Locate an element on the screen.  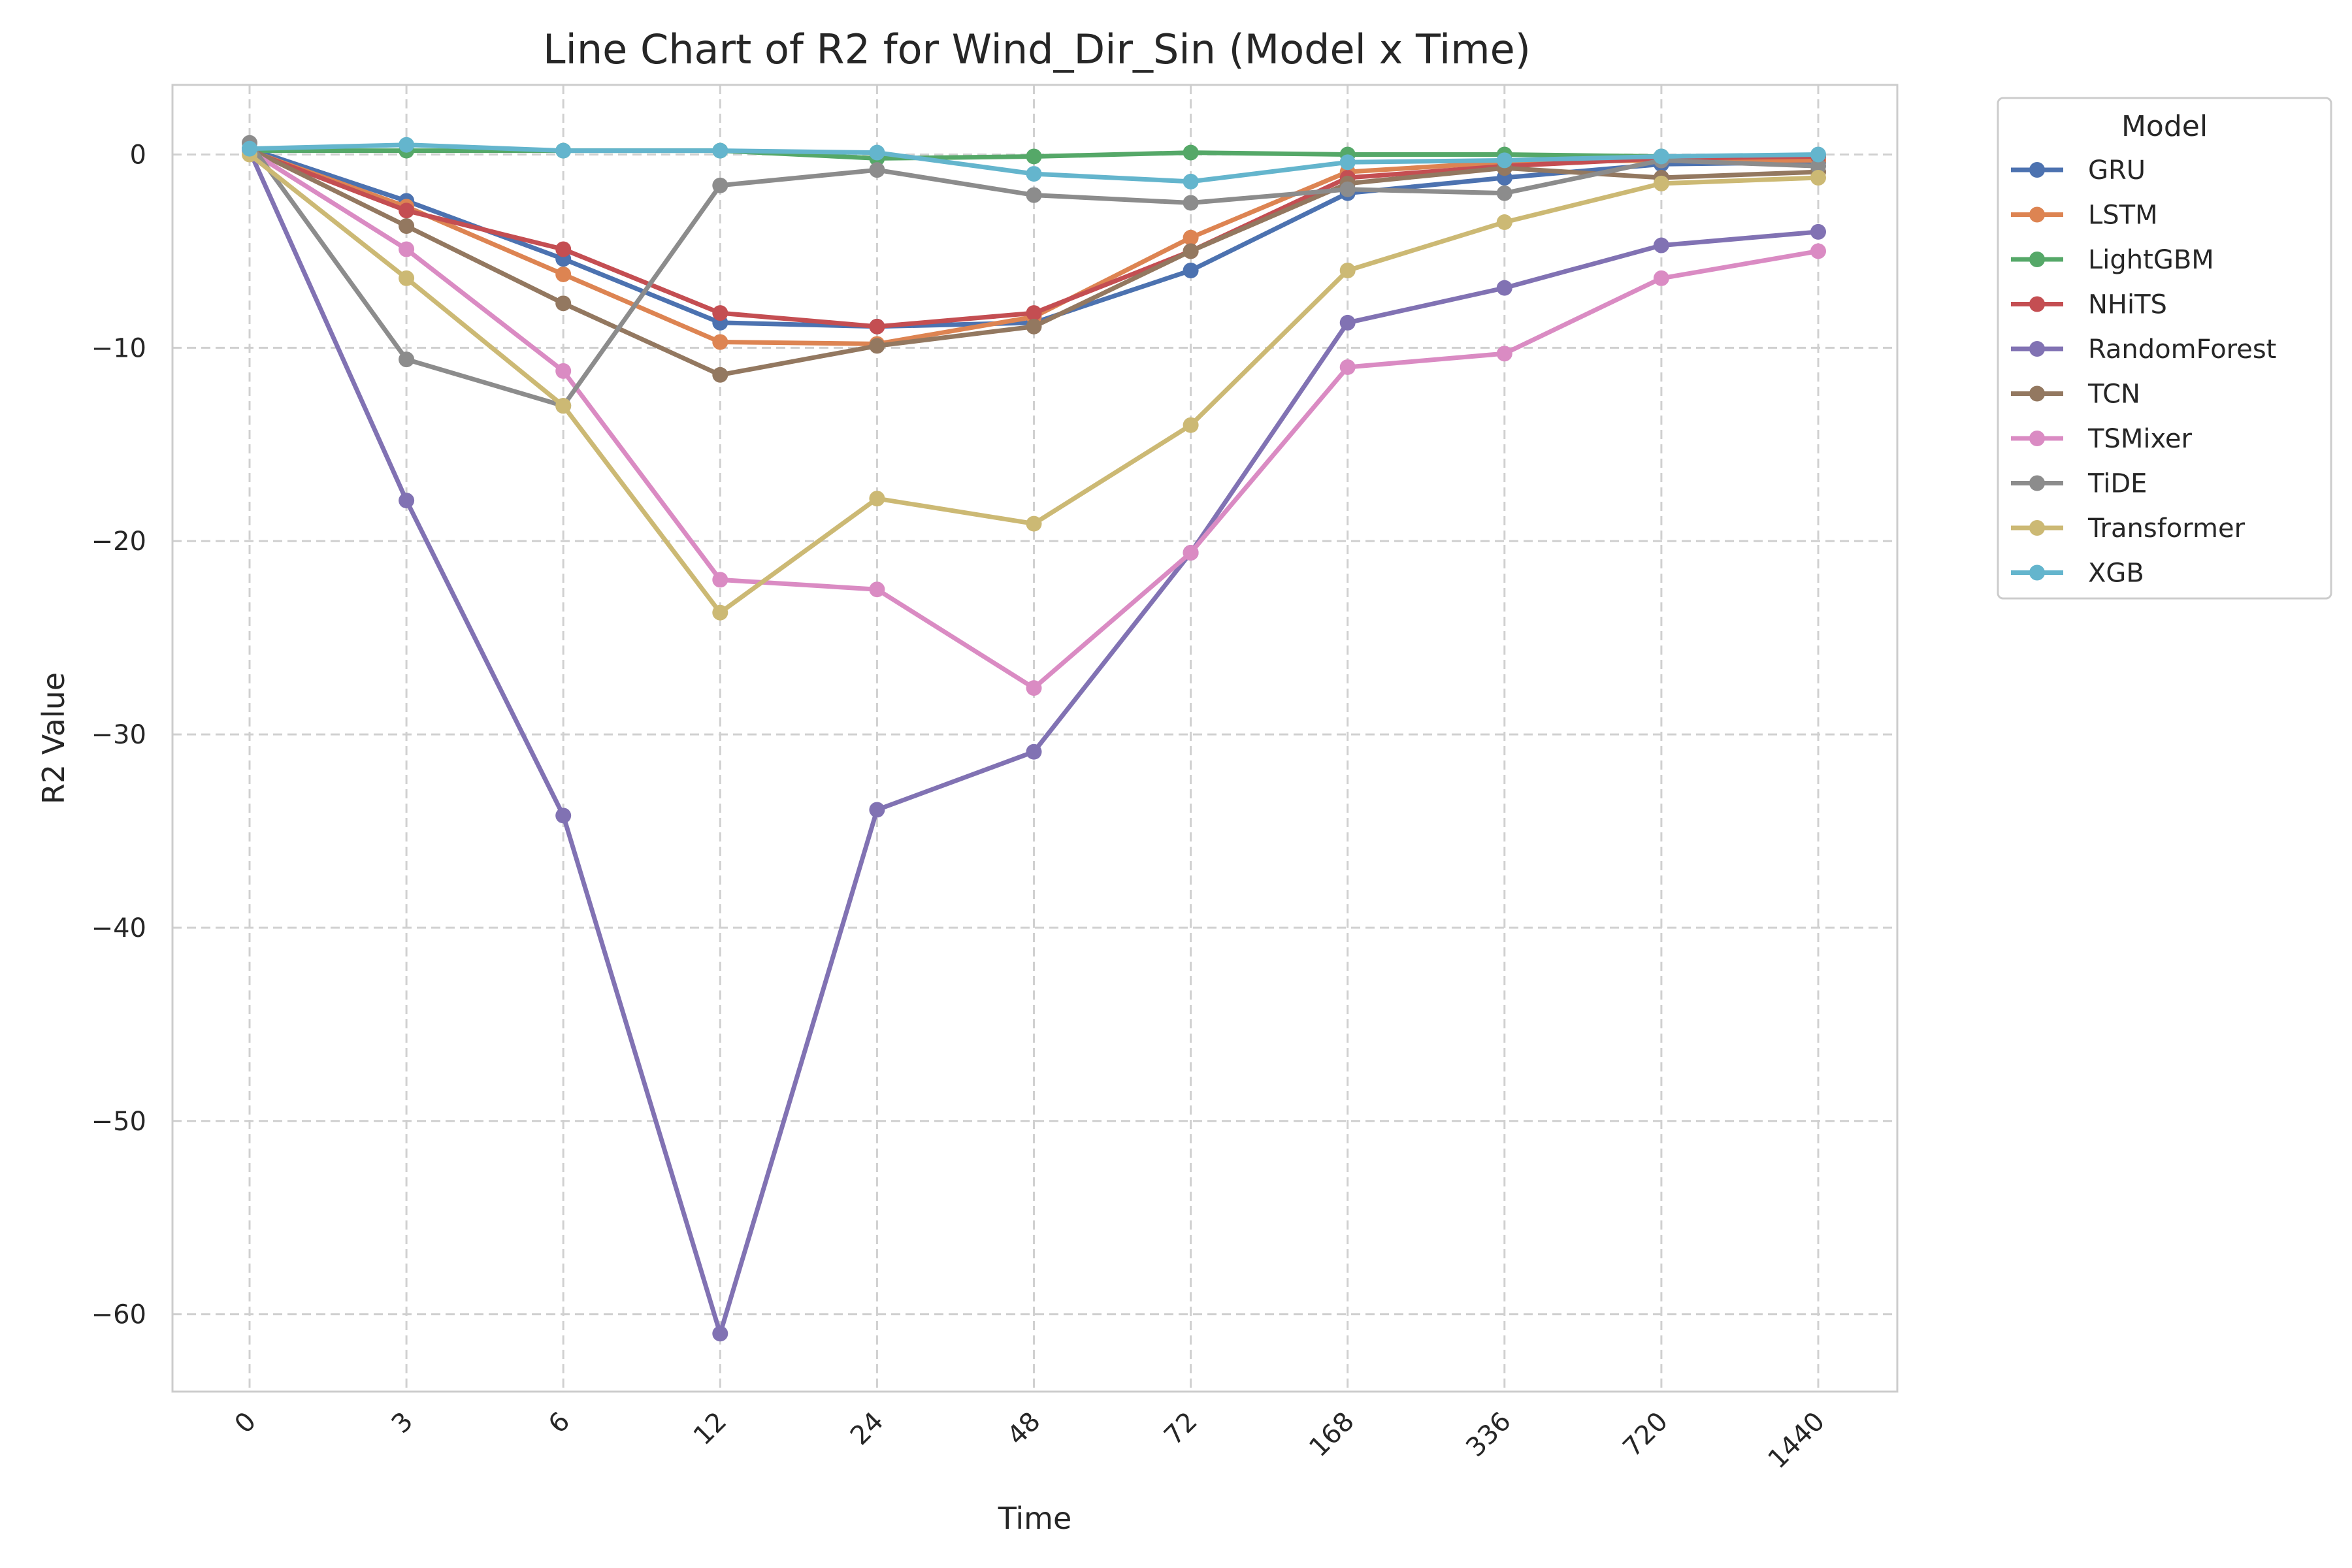
legend-item: LightGBM is located at coordinates (2112, 260).